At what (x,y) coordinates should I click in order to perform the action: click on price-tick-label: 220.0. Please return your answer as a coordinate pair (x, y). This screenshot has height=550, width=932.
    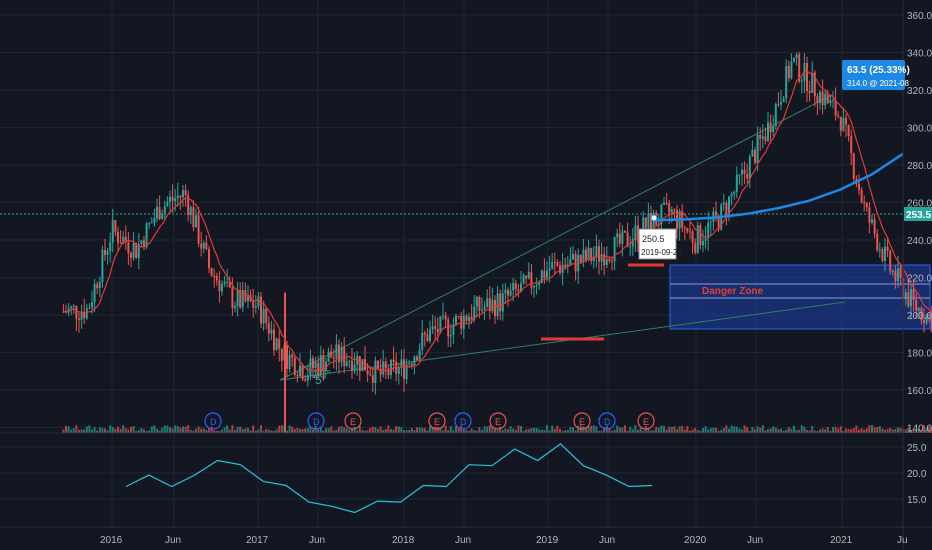
    Looking at the image, I should click on (919, 279).